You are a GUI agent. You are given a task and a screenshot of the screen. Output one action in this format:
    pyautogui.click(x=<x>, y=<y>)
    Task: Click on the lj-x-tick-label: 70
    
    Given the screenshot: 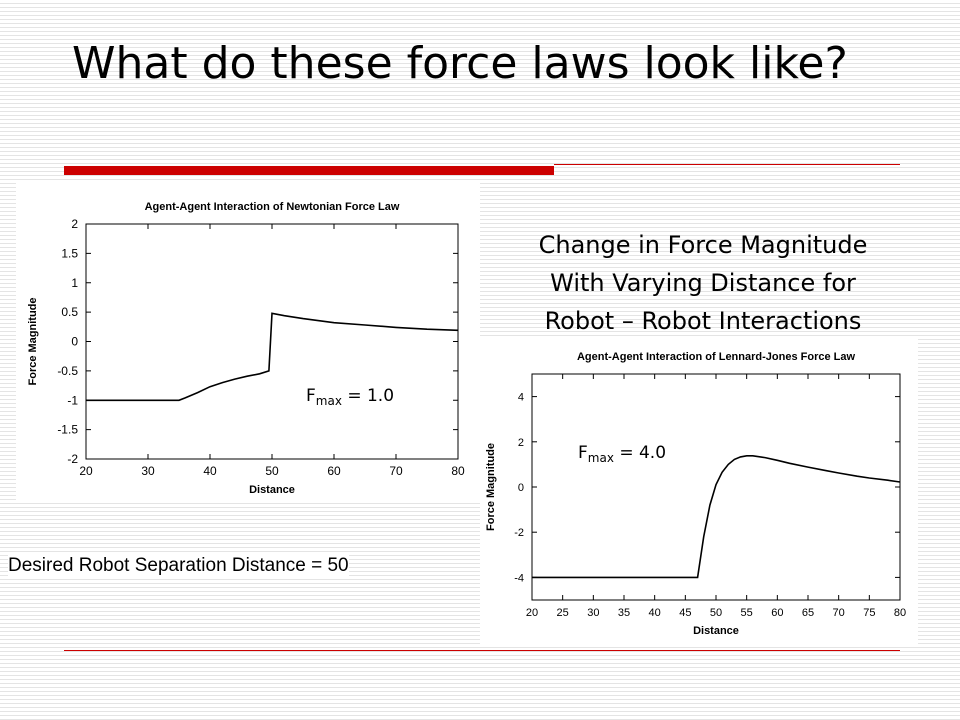 What is the action you would take?
    pyautogui.click(x=839, y=613)
    